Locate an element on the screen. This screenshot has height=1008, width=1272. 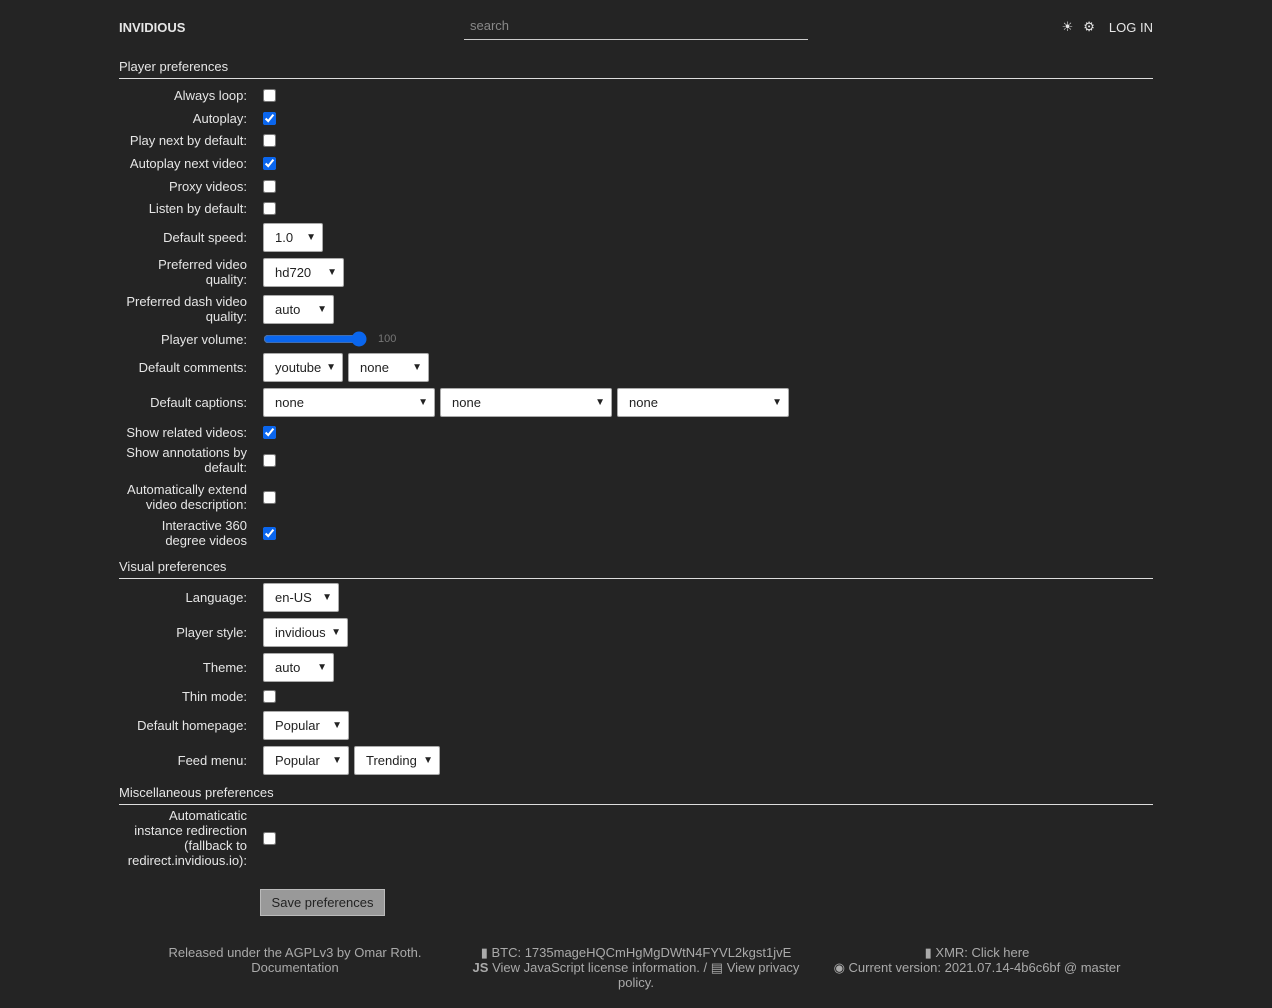
navbar: INVIDIOUS ☀ ⚙ LOG IN is located at coordinates (636, 27).